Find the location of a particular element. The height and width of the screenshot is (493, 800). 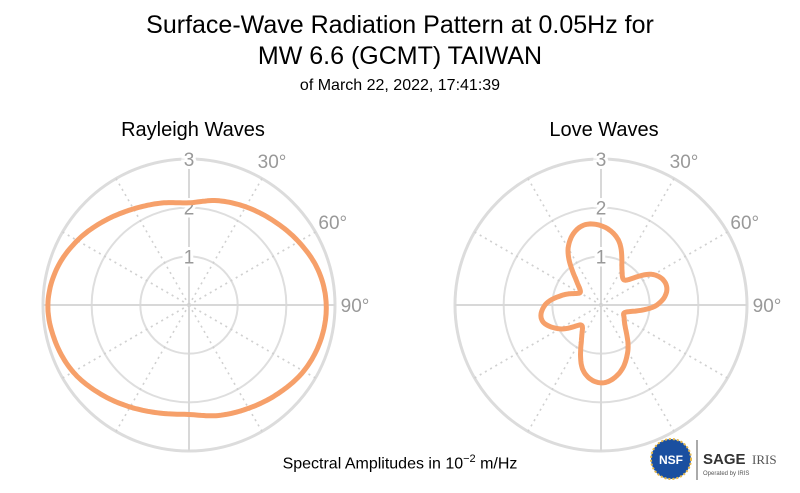

love-radiation-pattern-line is located at coordinates (604, 303).